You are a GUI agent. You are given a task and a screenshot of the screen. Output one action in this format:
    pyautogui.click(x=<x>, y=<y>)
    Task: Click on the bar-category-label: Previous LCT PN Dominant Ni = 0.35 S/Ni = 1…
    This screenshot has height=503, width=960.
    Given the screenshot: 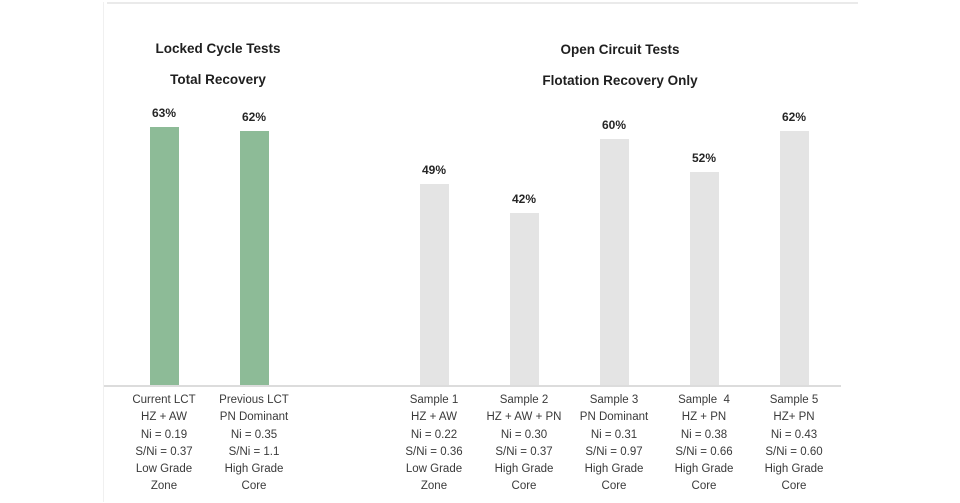 What is the action you would take?
    pyautogui.click(x=254, y=444)
    